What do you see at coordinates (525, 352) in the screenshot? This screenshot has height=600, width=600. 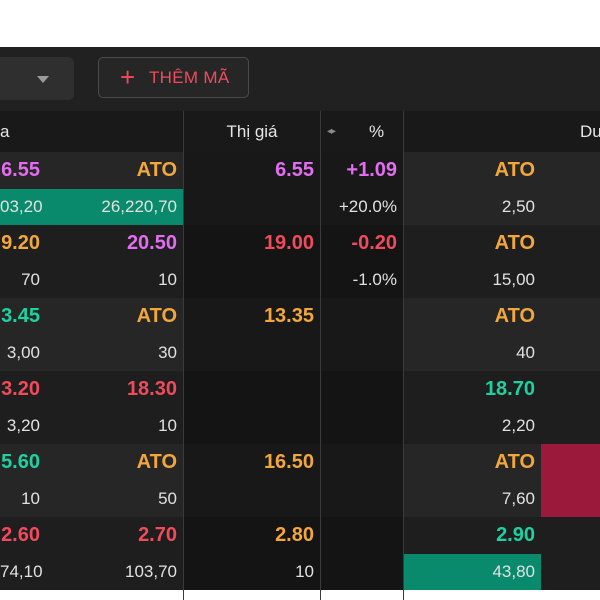 I see `ask-volume-1: 40` at bounding box center [525, 352].